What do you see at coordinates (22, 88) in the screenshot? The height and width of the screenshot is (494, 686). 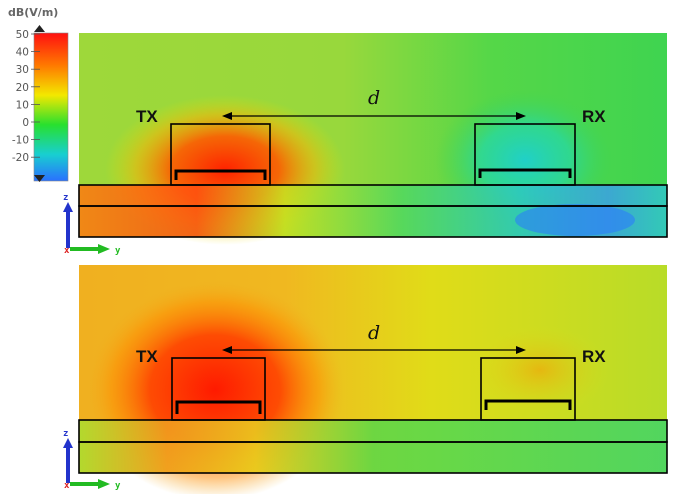 I see `colorbar-tick-label: 20` at bounding box center [22, 88].